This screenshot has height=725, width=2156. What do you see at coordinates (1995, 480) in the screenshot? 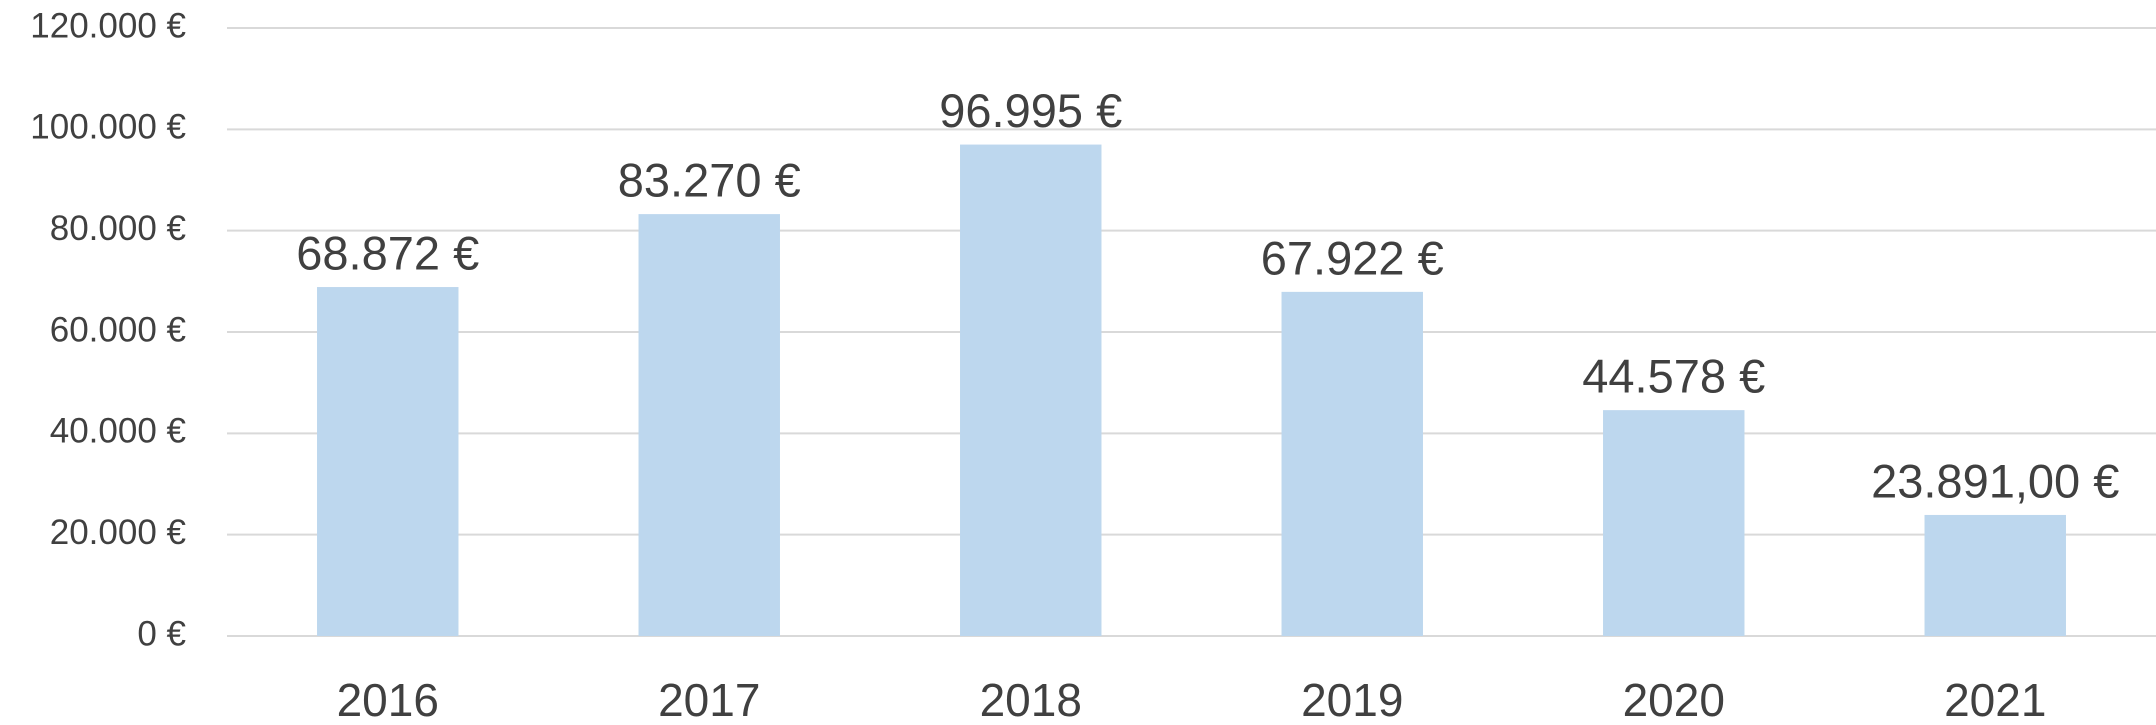
I see `data-label: 23.891,00 €` at bounding box center [1995, 480].